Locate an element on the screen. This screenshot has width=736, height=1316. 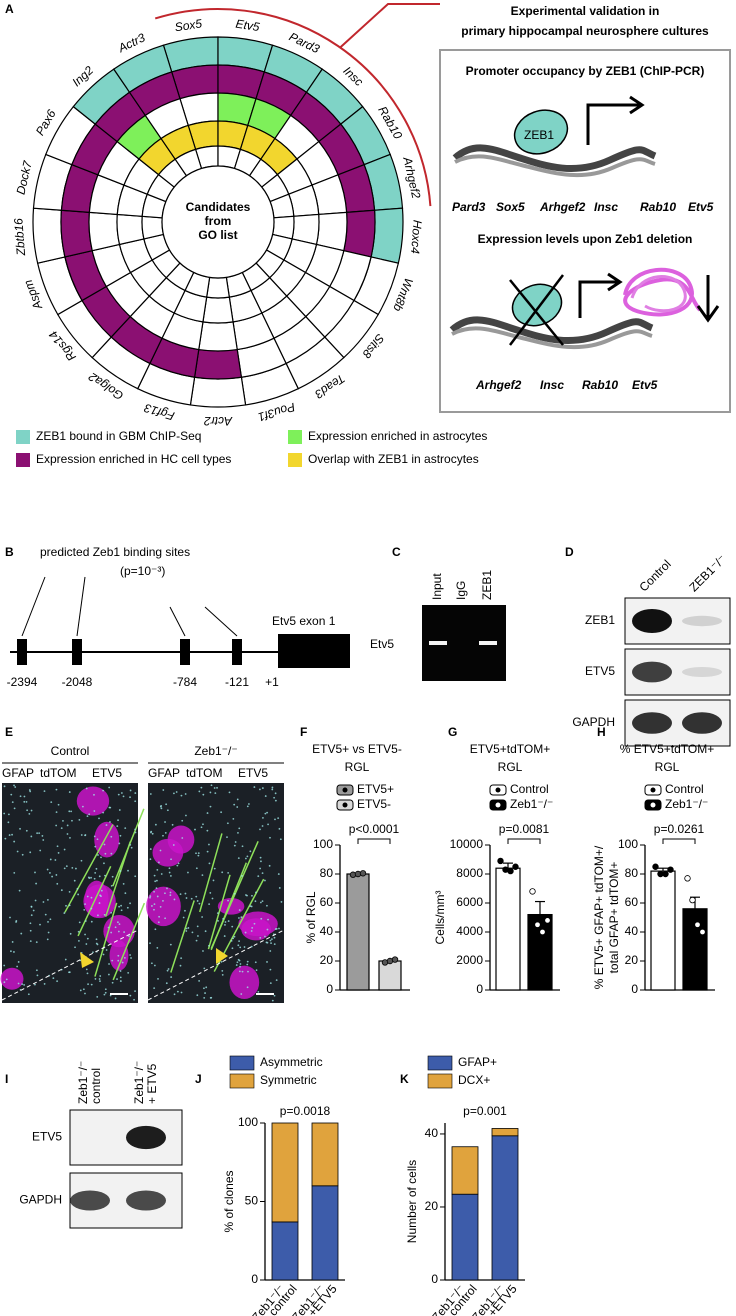
y-tick-label: 10000 is located at coordinates (467, 844).